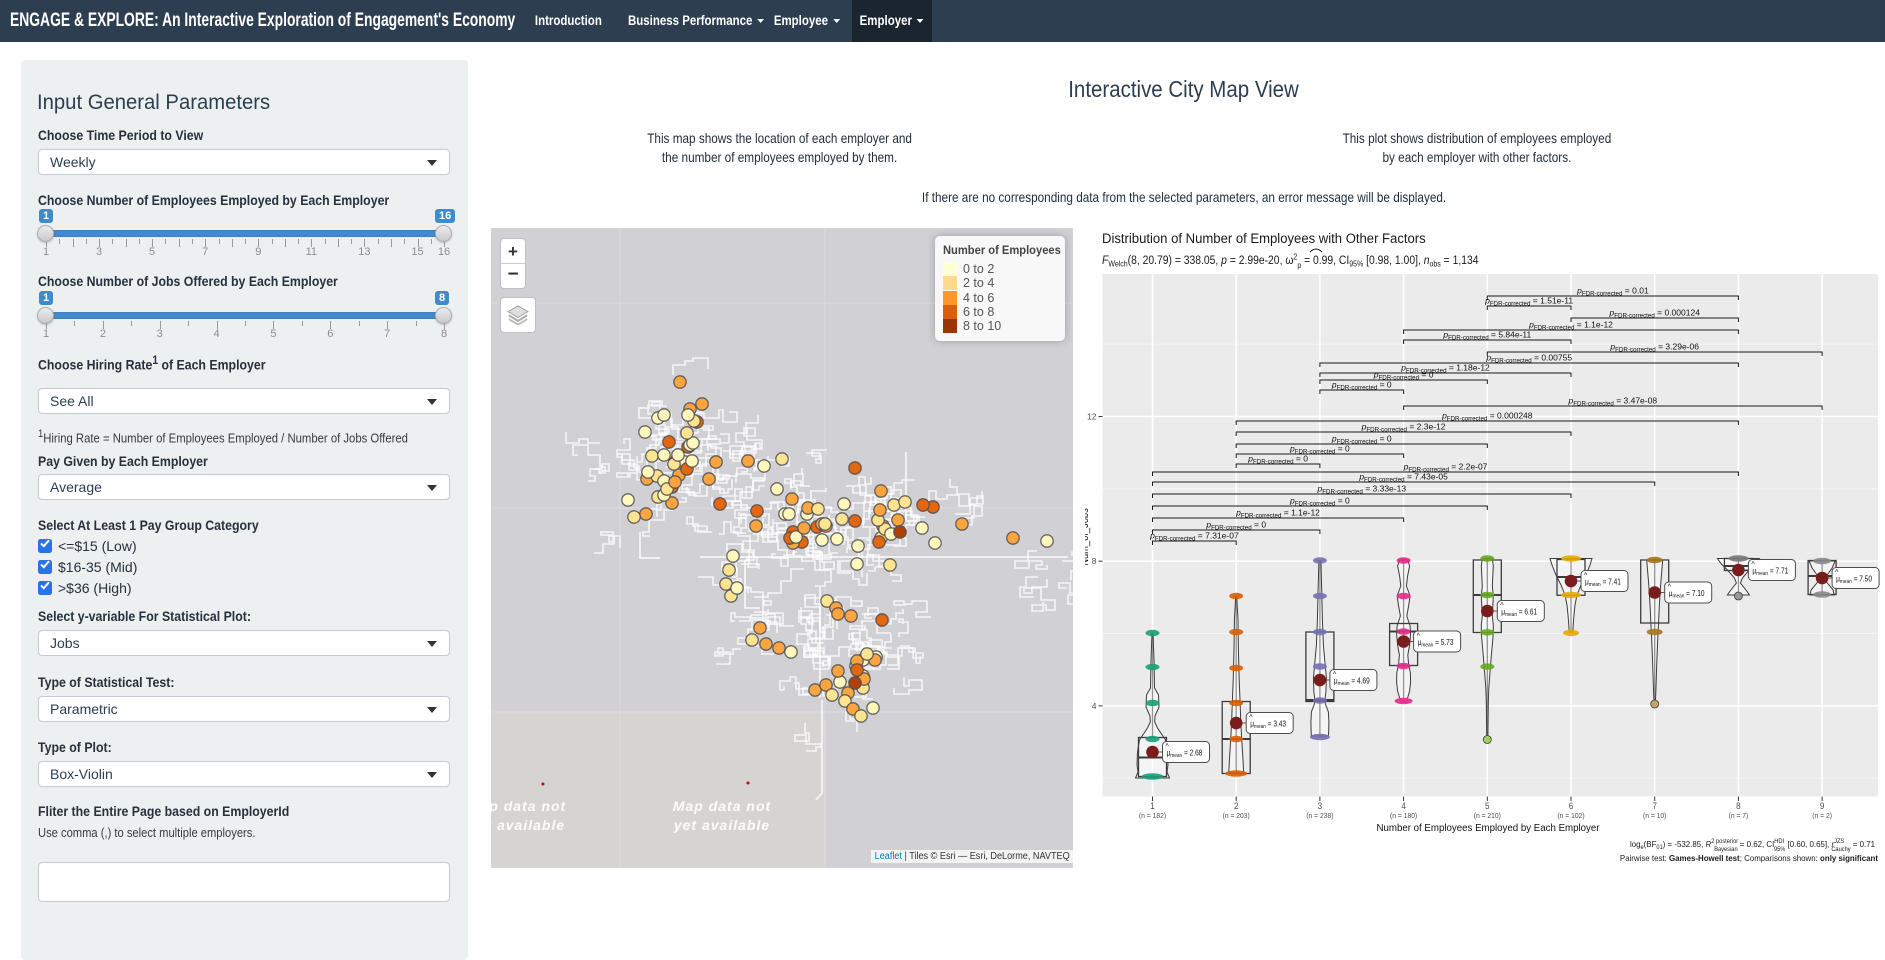  What do you see at coordinates (1687, 593) in the screenshot?
I see `svg-text: μmean = 7.10` at bounding box center [1687, 593].